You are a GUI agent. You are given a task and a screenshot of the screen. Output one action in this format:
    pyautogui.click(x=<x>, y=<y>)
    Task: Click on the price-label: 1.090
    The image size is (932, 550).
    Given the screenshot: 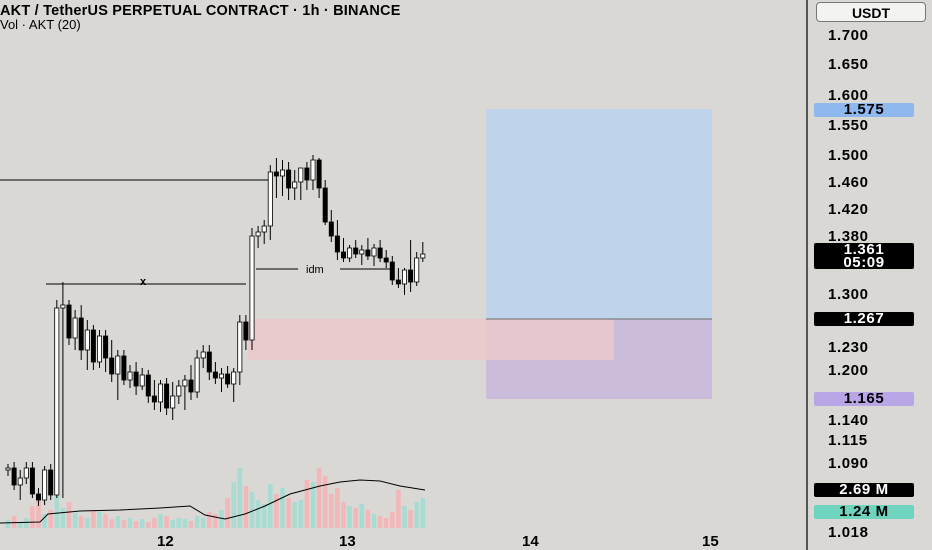 What is the action you would take?
    pyautogui.click(x=848, y=463)
    